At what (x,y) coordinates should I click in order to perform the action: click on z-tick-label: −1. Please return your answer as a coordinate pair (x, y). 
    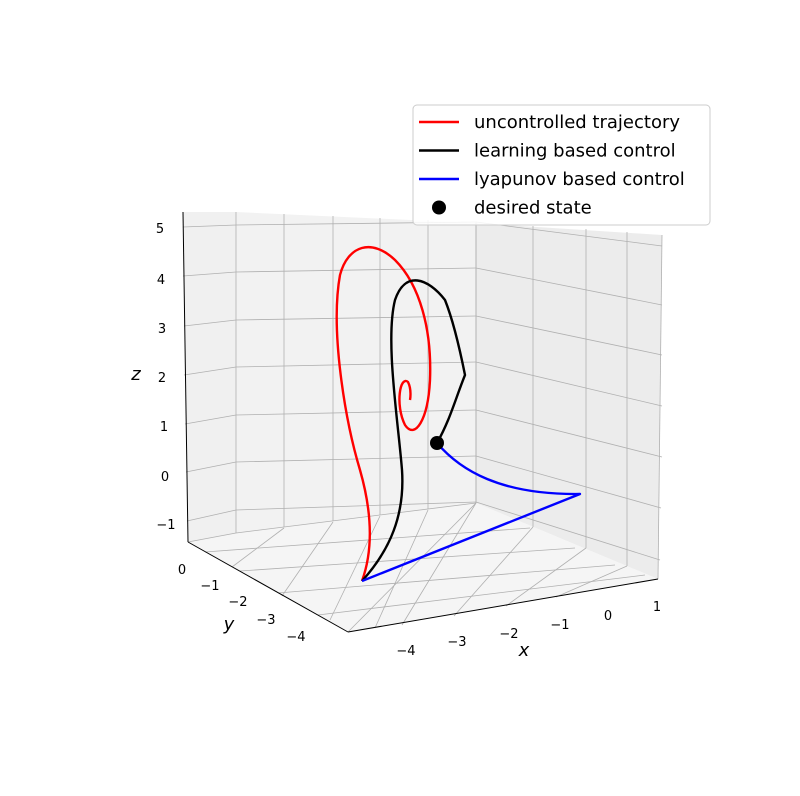
    Looking at the image, I should click on (165, 525).